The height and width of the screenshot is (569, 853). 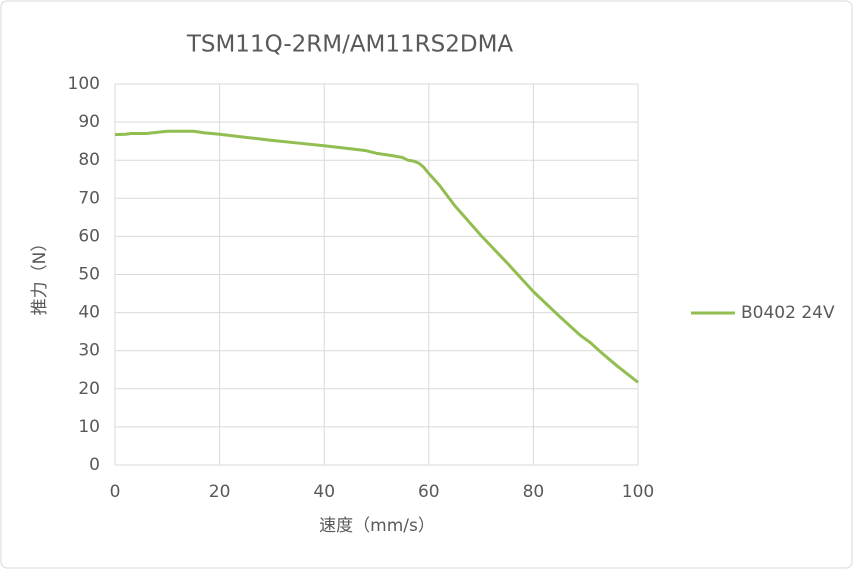 I want to click on y-tick-label: 90, so click(x=89, y=122).